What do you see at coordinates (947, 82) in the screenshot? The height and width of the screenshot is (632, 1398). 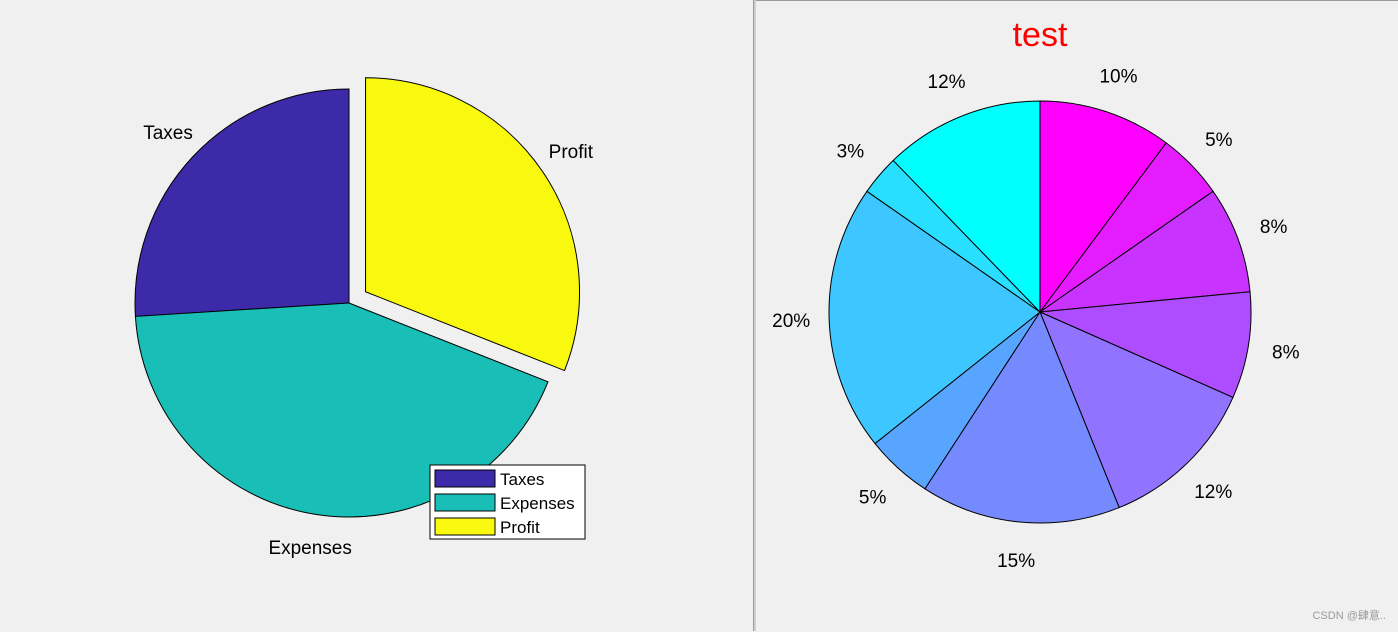 I see `percent-label-10: 12%` at bounding box center [947, 82].